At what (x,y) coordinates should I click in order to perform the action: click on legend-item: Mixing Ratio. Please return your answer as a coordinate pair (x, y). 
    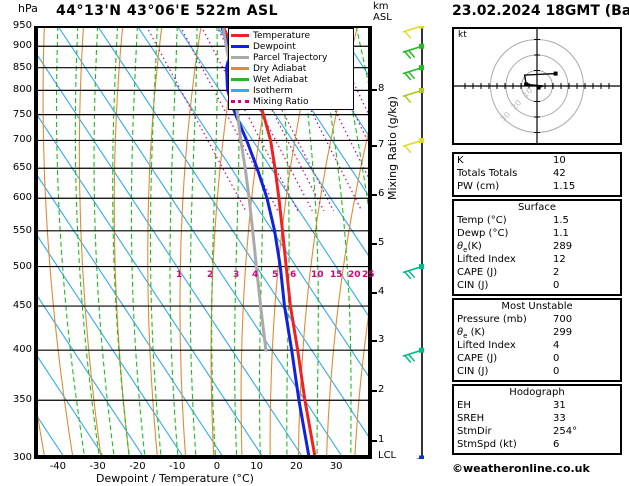
    Looking at the image, I should click on (291, 101).